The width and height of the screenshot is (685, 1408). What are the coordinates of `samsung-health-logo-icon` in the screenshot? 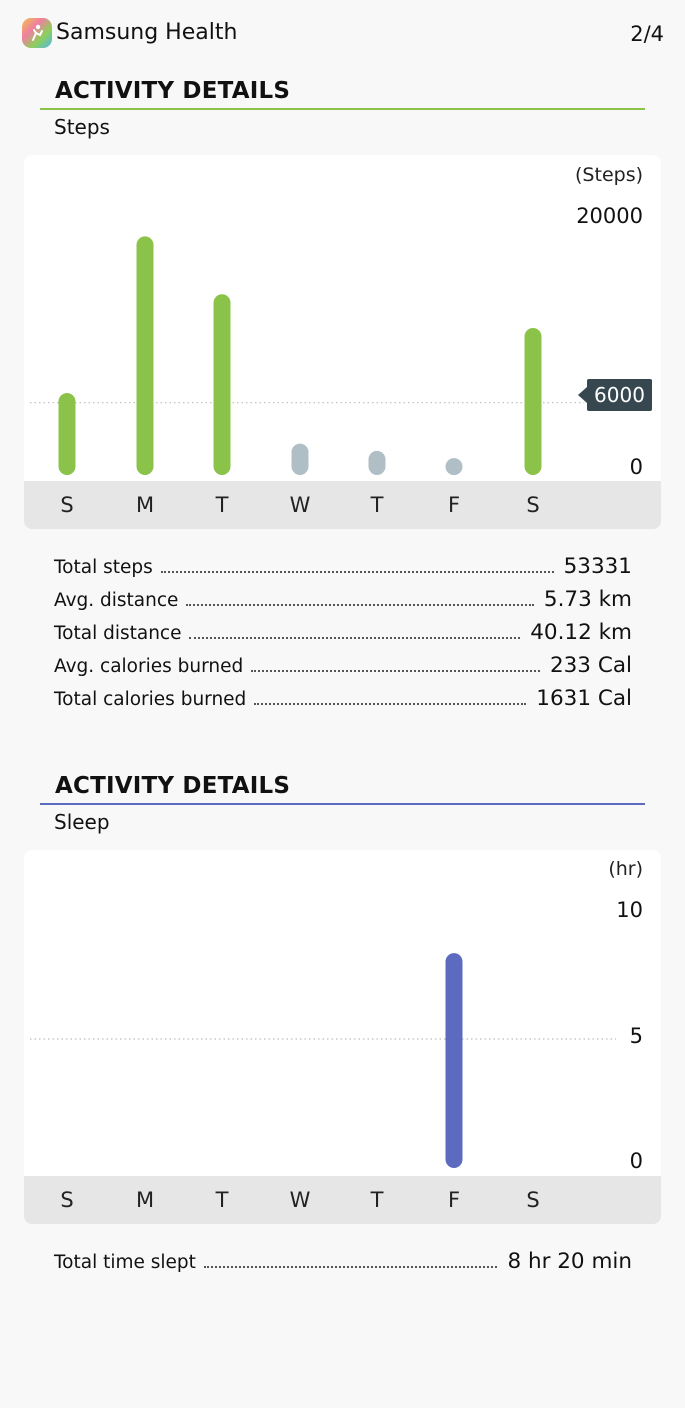 It's located at (37, 33).